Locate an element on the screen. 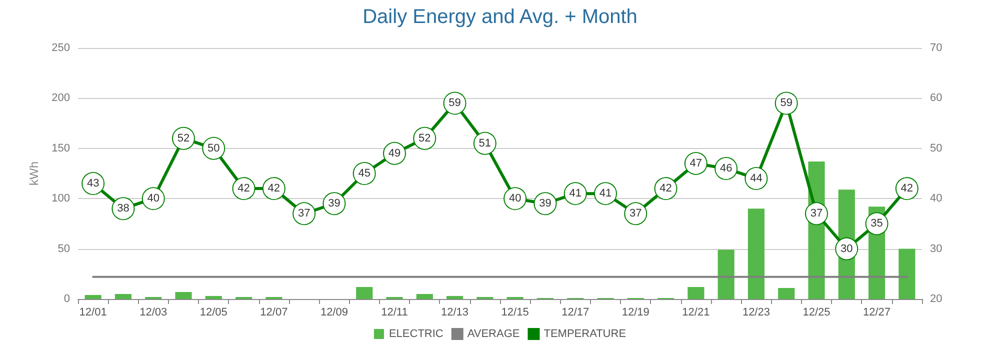  x-tick-label: 12/03 is located at coordinates (154, 312).